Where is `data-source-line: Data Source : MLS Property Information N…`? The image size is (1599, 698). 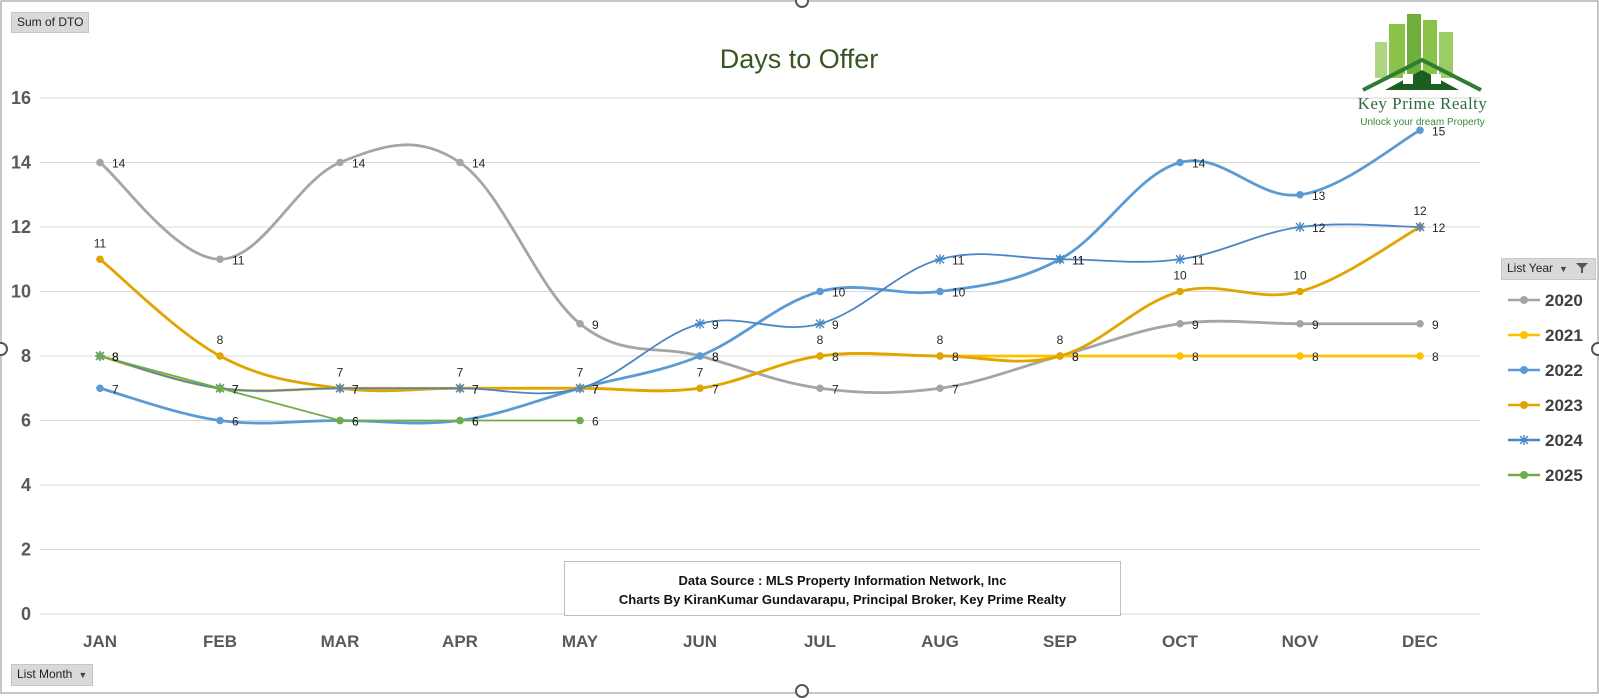
data-source-line: Data Source : MLS Property Information N… is located at coordinates (842, 580).